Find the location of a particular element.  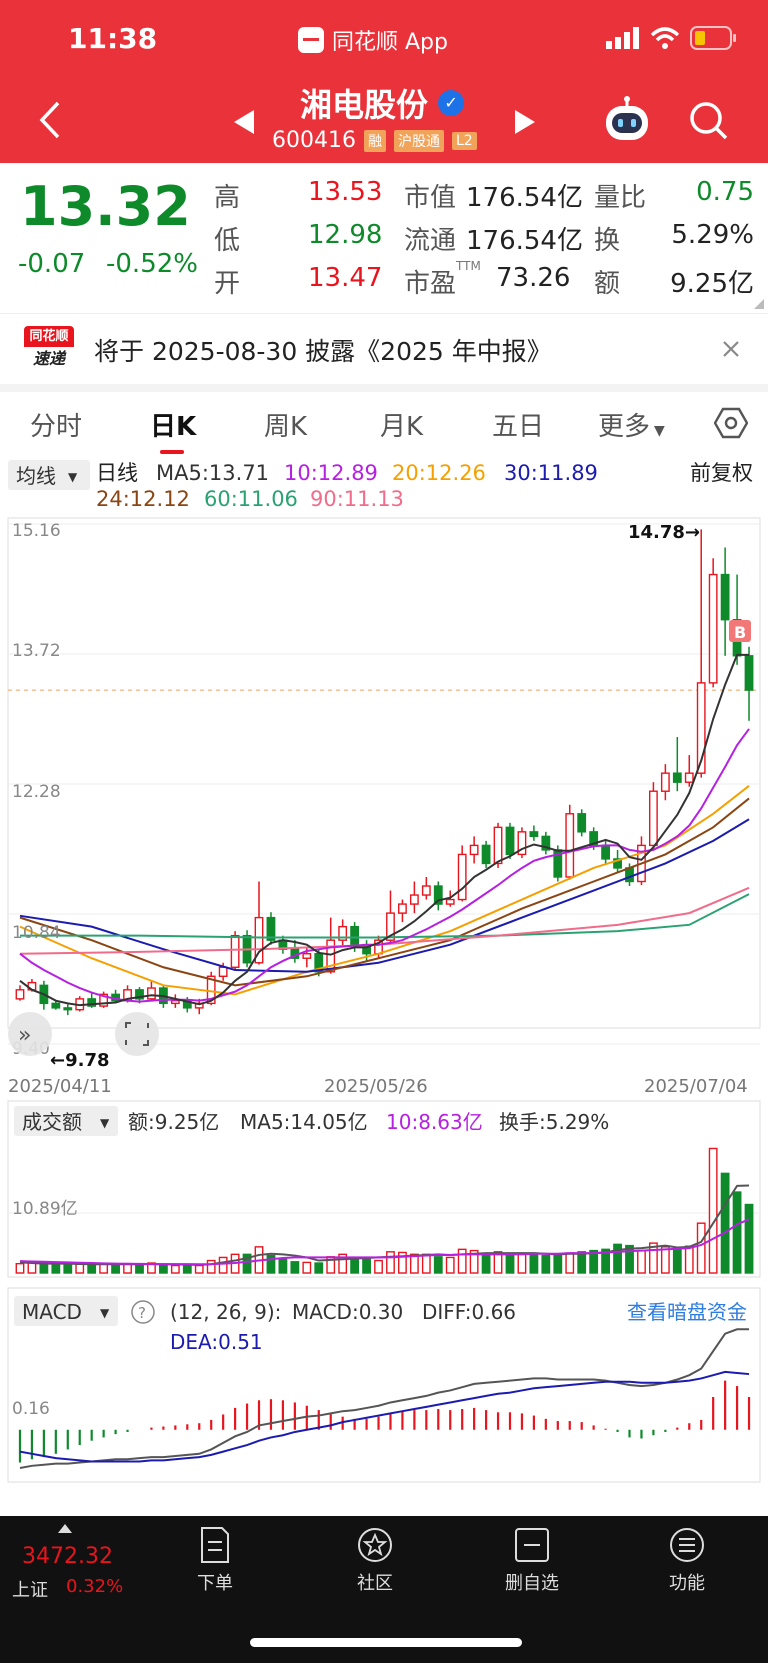

max-price-label: 14.78→ is located at coordinates (664, 532).